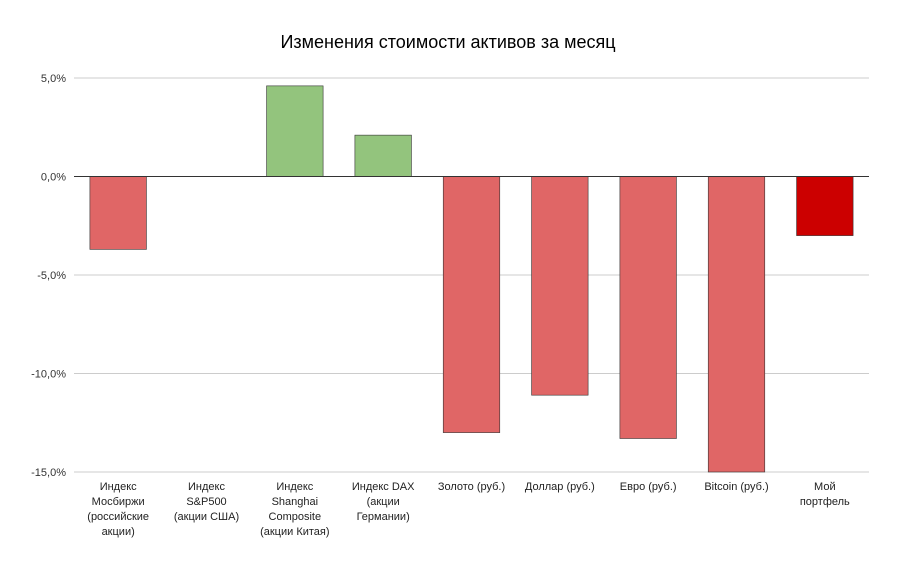 The width and height of the screenshot is (897, 563). Describe the element at coordinates (825, 487) in the screenshot. I see `x-tick-label-line: Мой` at that location.